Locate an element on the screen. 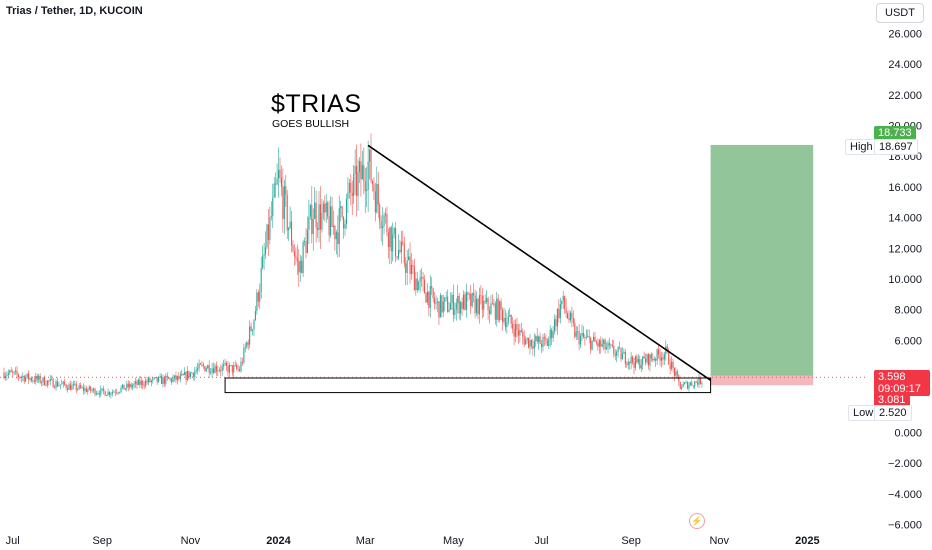 Image resolution: width=932 pixels, height=550 pixels. currency-button: USDT is located at coordinates (900, 13).